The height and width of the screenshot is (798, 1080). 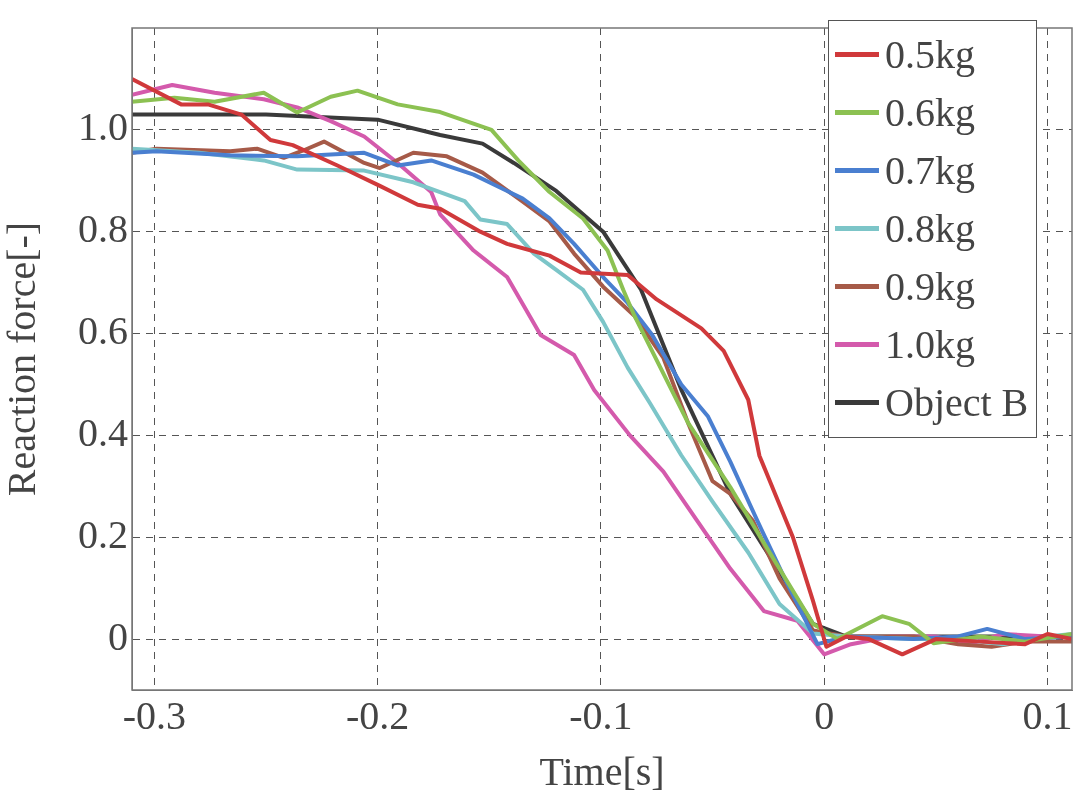 What do you see at coordinates (103, 127) in the screenshot?
I see `y-tick-label: 1.0` at bounding box center [103, 127].